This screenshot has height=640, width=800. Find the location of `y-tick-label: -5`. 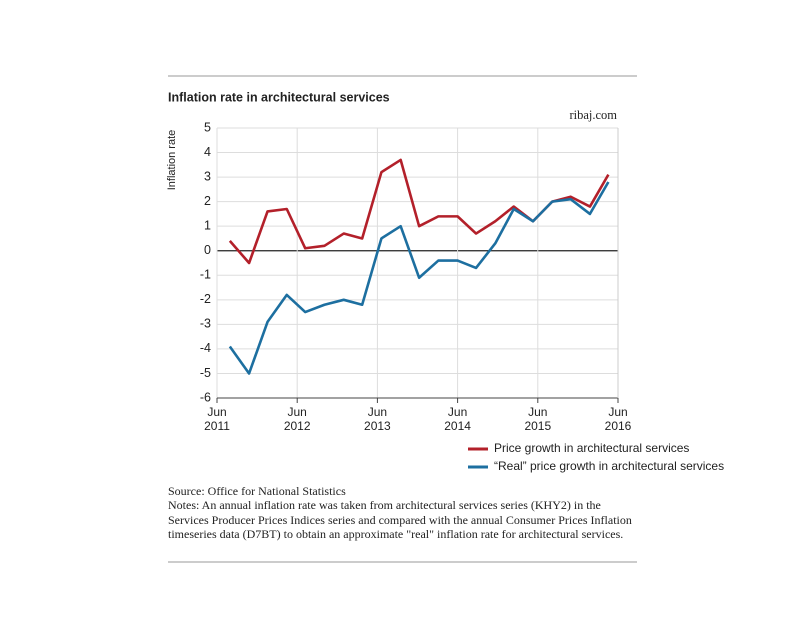

y-tick-label: -5 is located at coordinates (205, 373).